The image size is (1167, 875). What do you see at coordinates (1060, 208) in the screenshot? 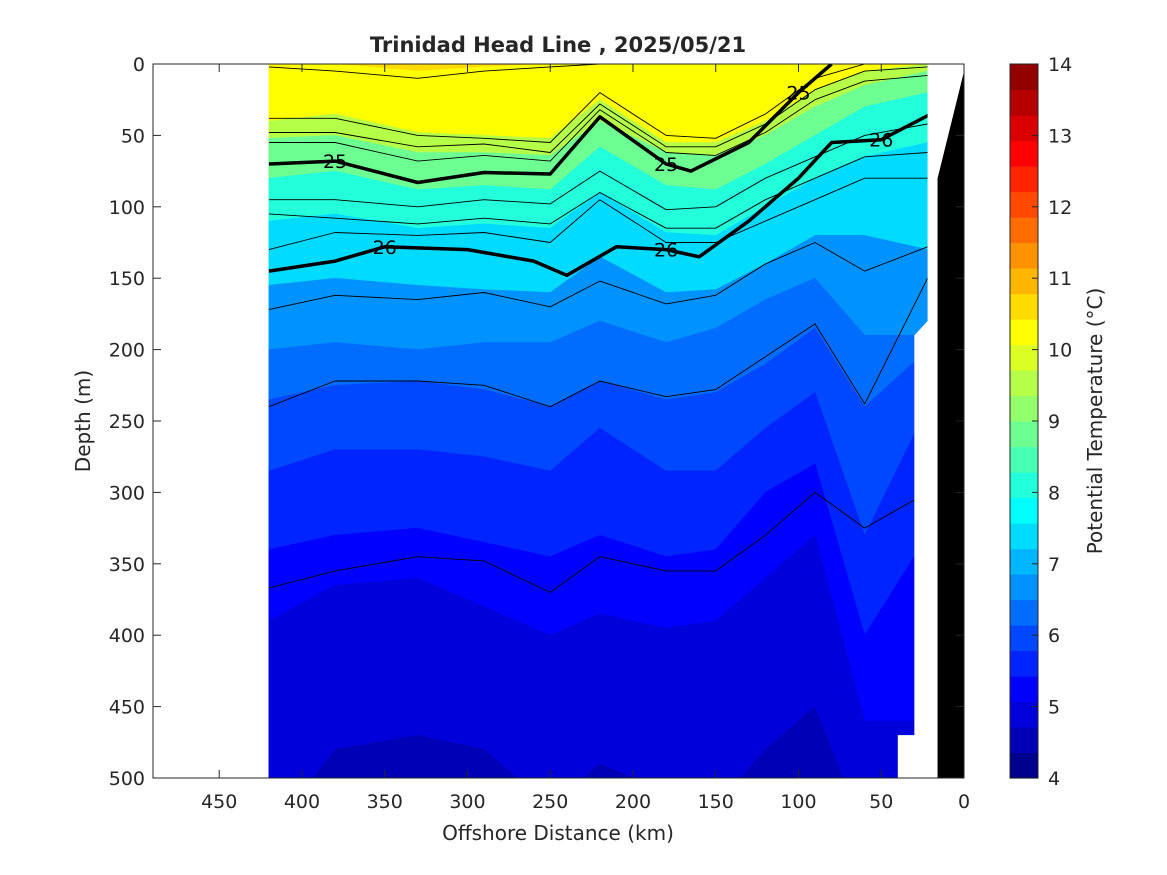
I see `colorbar-tick-label: 12` at bounding box center [1060, 208].